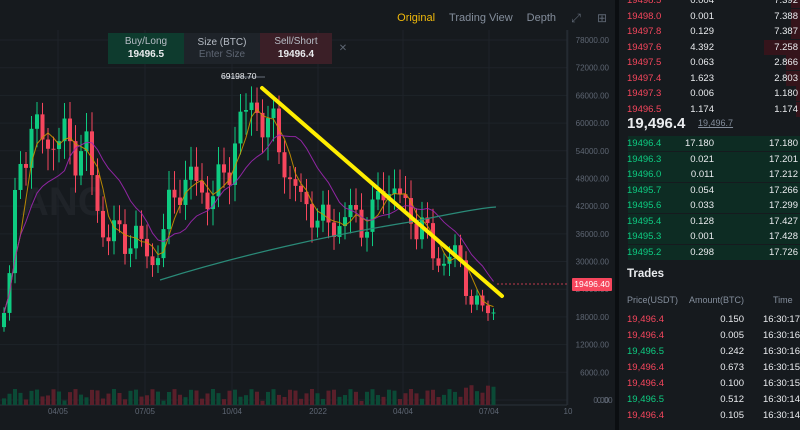 Image resolution: width=800 pixels, height=430 pixels. I want to click on ask-row: 19497.3 0.006 1.180, so click(709, 93).